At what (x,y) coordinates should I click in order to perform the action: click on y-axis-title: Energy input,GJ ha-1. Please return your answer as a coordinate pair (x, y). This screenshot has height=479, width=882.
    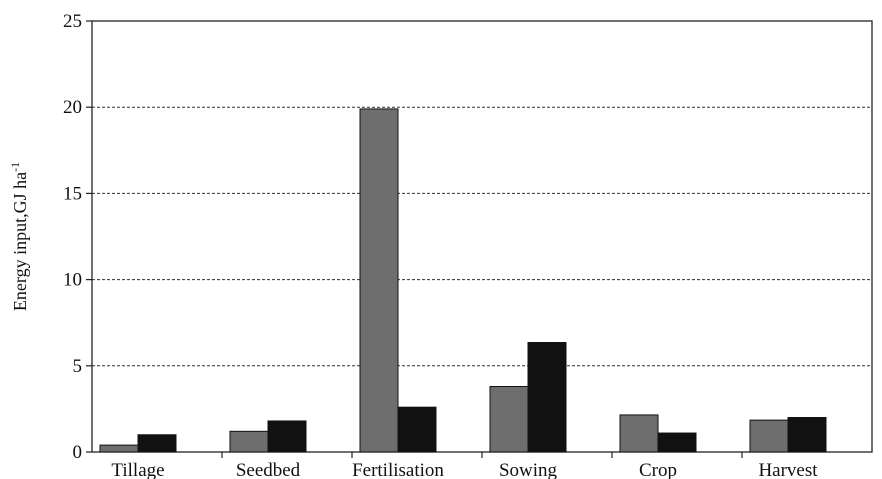
    Looking at the image, I should click on (19, 236).